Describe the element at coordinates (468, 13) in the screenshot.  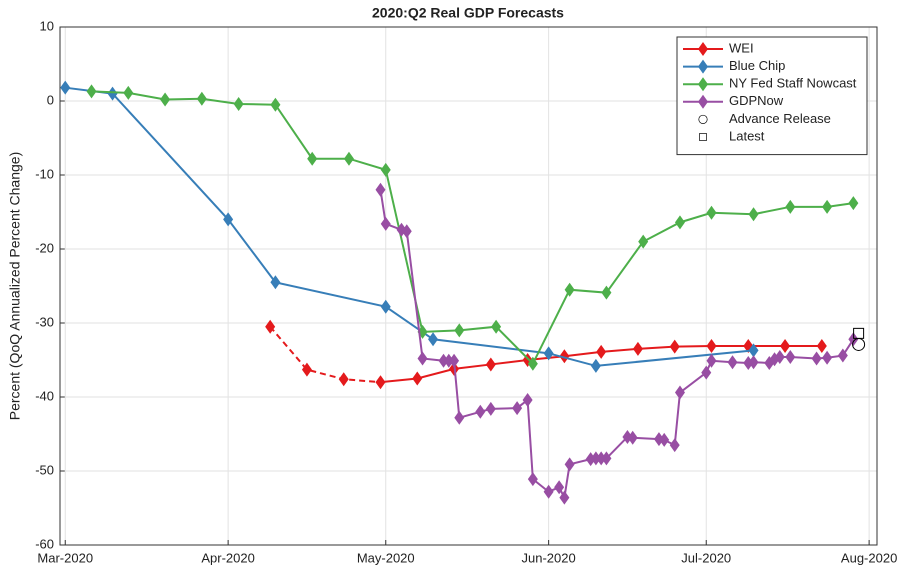
I see `chart-title: 2020:Q2 Real GDP Forecasts` at that location.